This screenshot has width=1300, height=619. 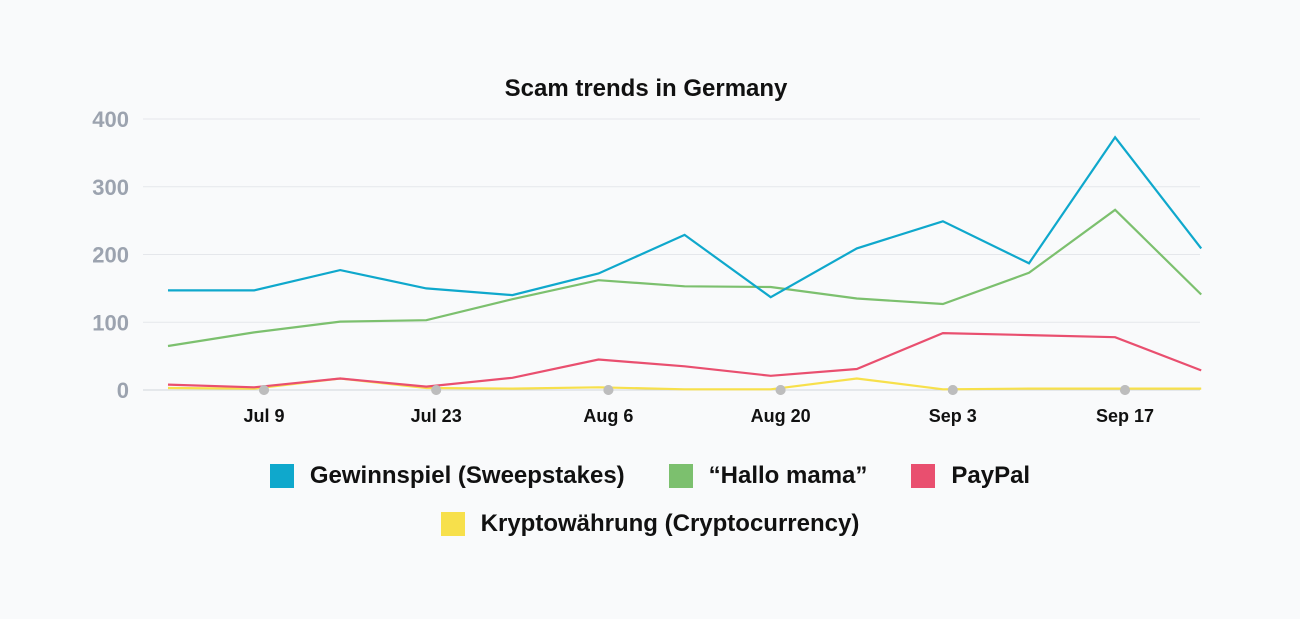 I want to click on x-tick-label: Aug 20, so click(x=781, y=416).